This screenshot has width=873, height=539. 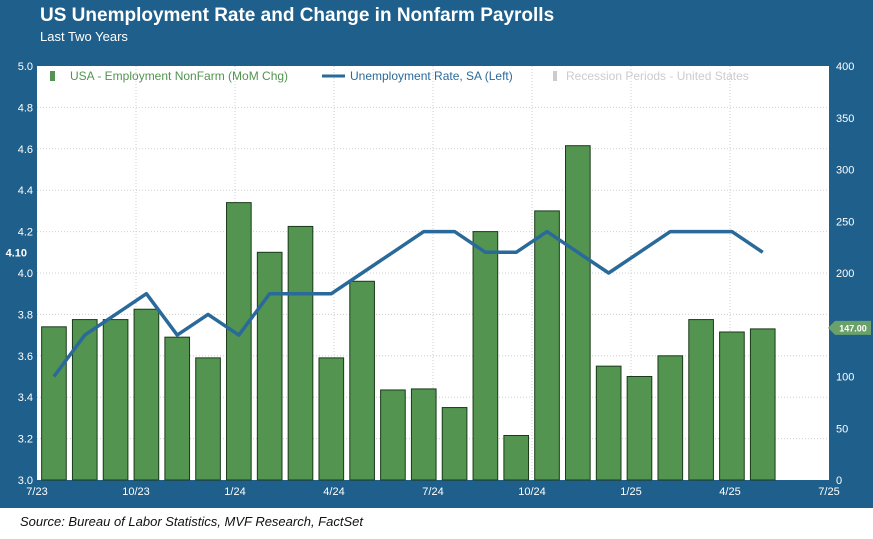 I want to click on y-left-tick-label: 3.4, so click(x=25, y=398).